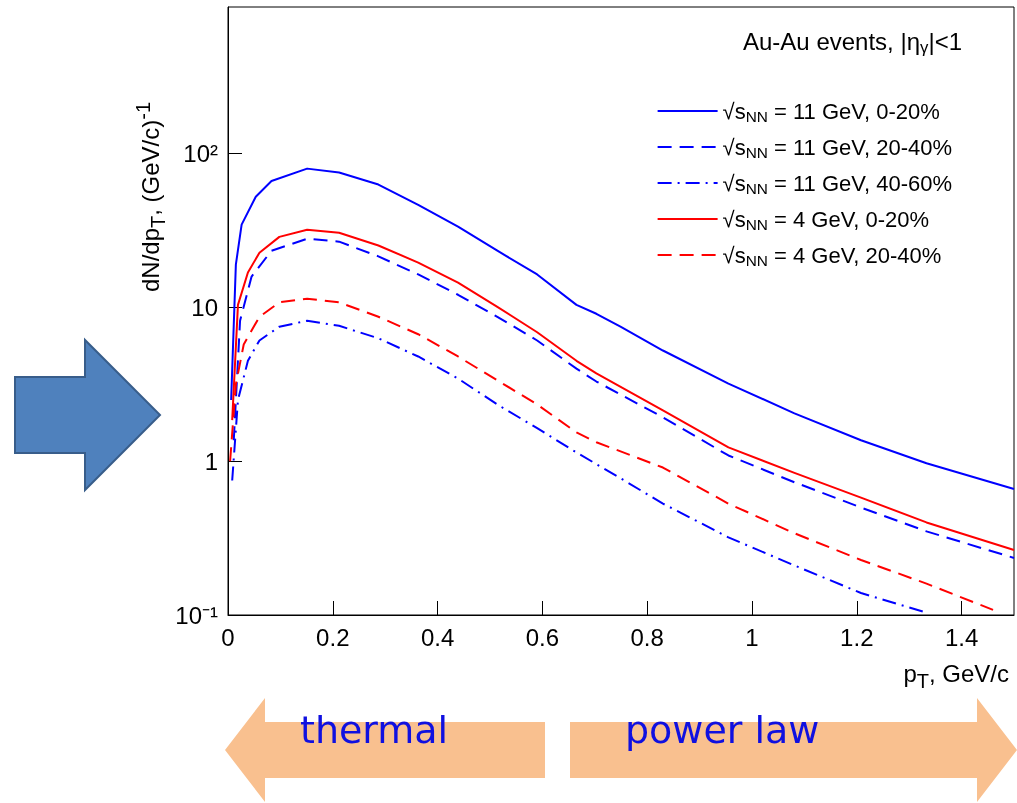 Image resolution: width=1017 pixels, height=803 pixels. What do you see at coordinates (961, 637) in the screenshot?
I see `x-tick-label: 1.4` at bounding box center [961, 637].